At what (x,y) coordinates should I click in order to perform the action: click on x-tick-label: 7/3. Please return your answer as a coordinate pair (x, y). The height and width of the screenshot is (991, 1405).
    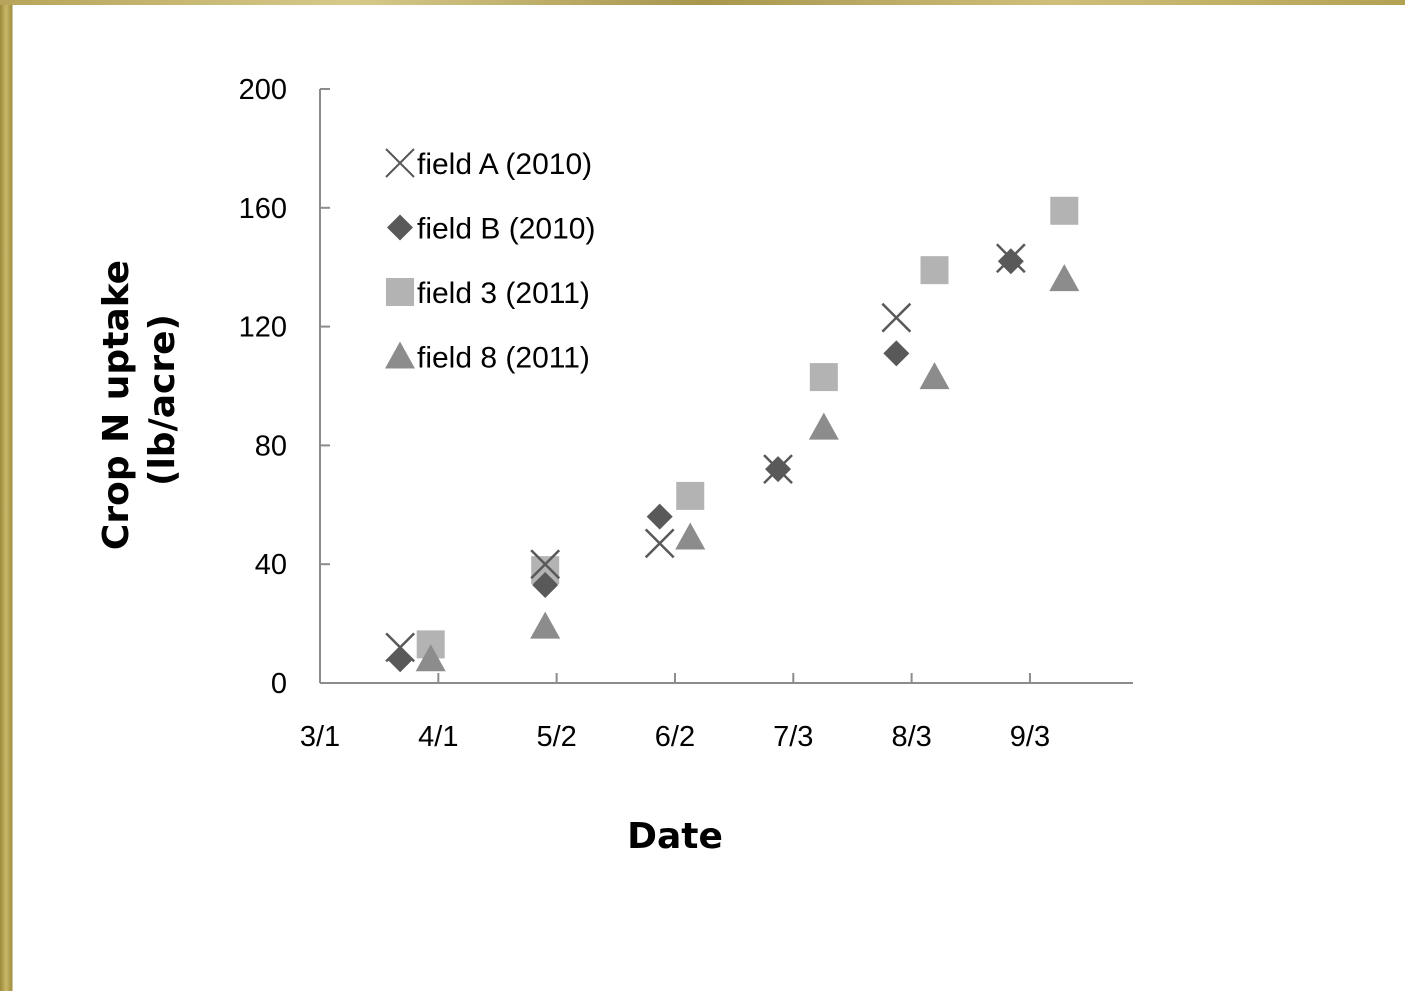
    Looking at the image, I should click on (793, 737).